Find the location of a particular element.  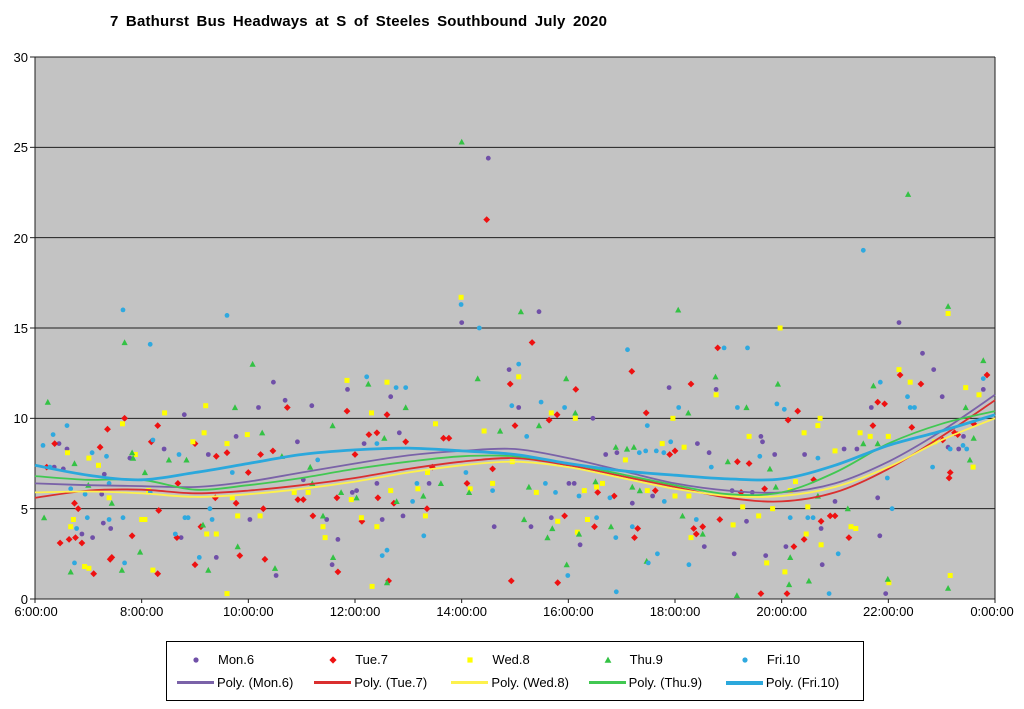

legend-label: Fri.10 is located at coordinates (783, 659).